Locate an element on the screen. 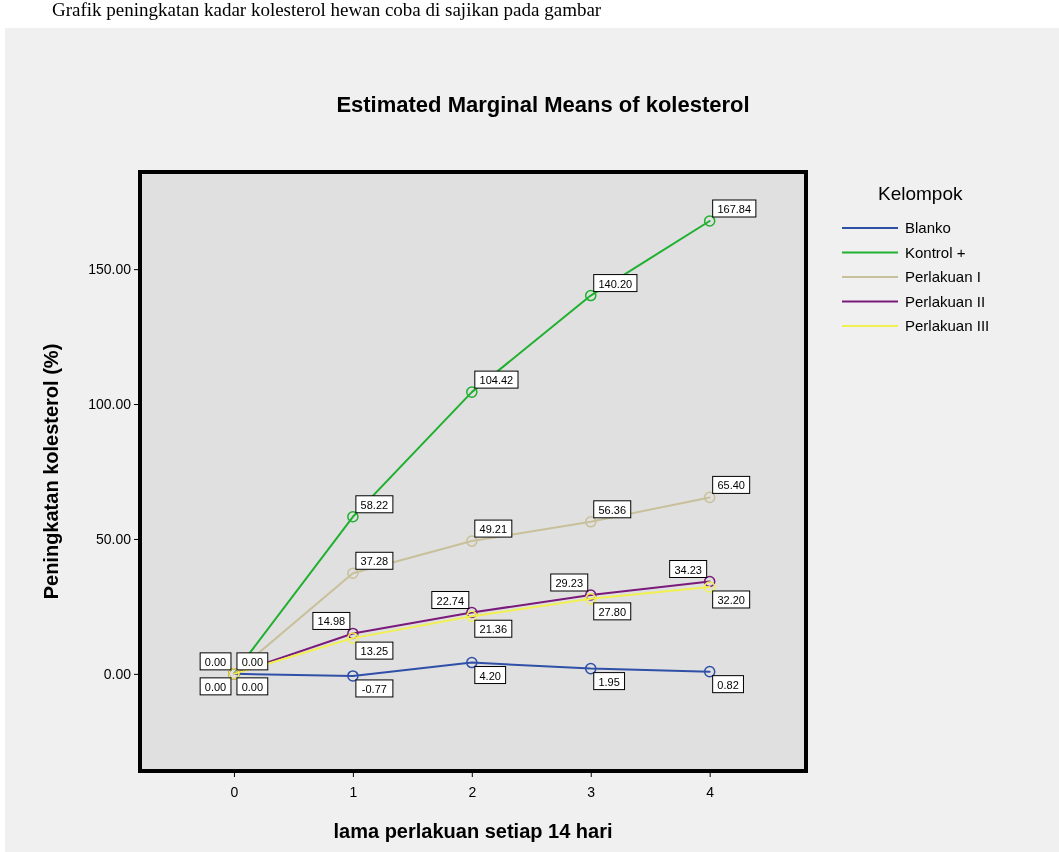 The width and height of the screenshot is (1059, 852). data-label: 13.25 is located at coordinates (374, 651).